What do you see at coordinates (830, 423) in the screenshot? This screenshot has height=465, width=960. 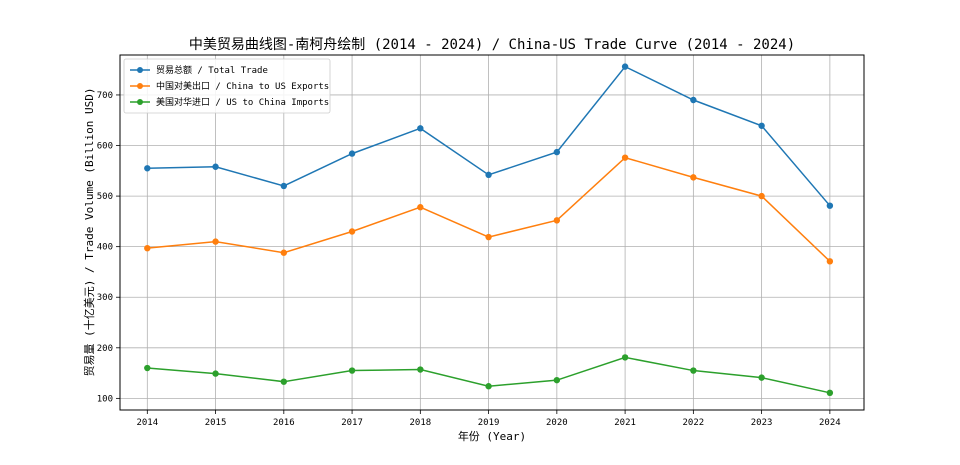 I see `x-tick-label: 2024` at bounding box center [830, 423].